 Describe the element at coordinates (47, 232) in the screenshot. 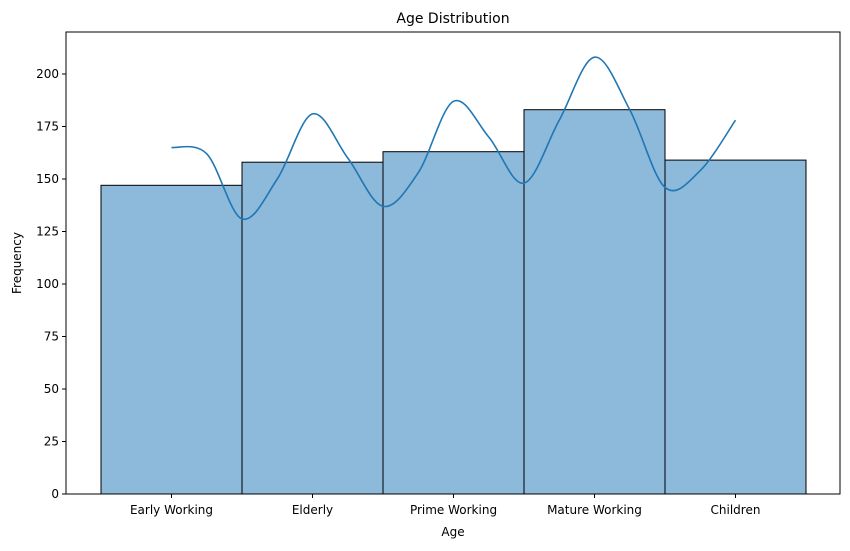

I see `y-tick-label-125: 125` at that location.